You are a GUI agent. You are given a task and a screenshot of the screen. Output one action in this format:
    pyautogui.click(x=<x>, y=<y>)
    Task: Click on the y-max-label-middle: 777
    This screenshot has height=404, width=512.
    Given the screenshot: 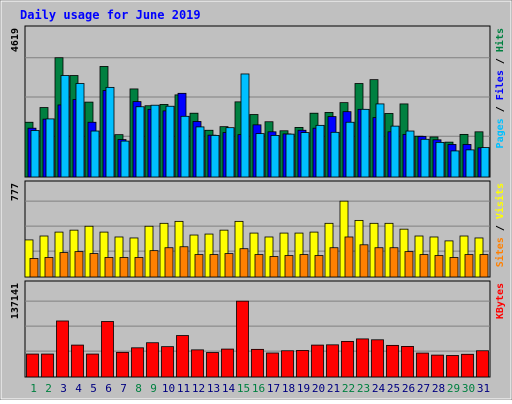 What is the action you would take?
    pyautogui.click(x=15, y=192)
    